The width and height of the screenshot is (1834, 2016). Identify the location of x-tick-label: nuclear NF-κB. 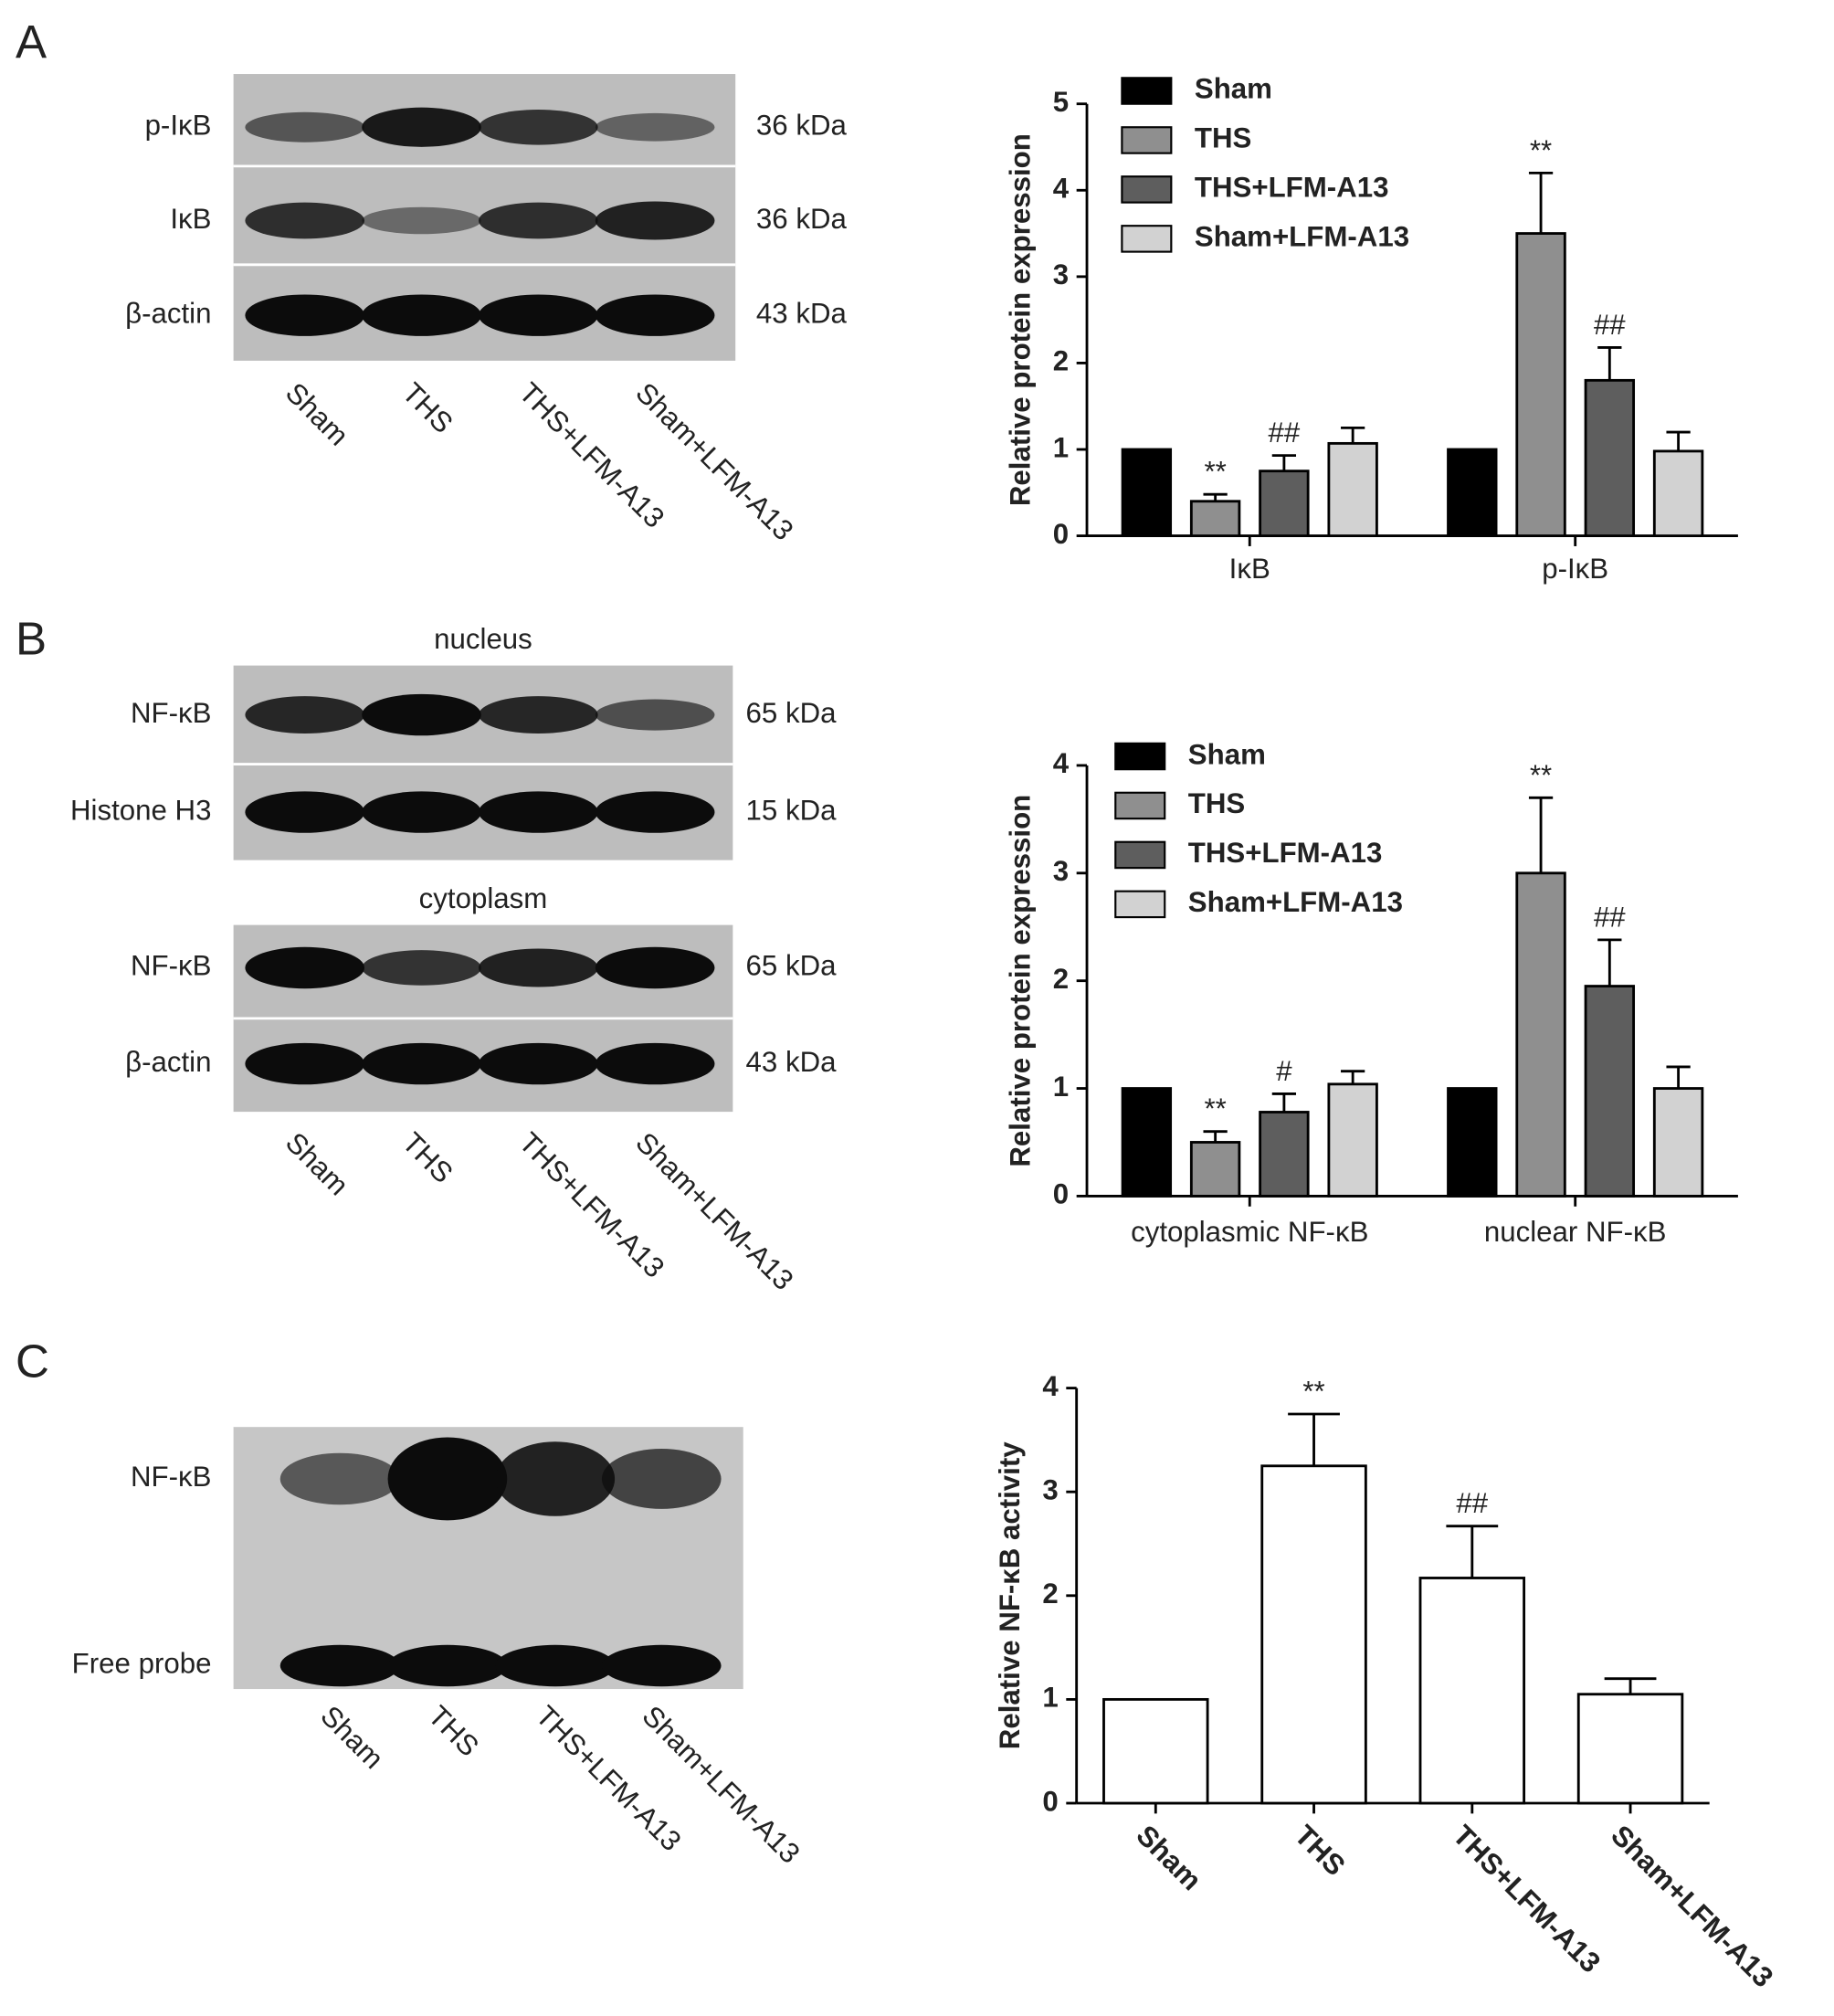
(1575, 1232).